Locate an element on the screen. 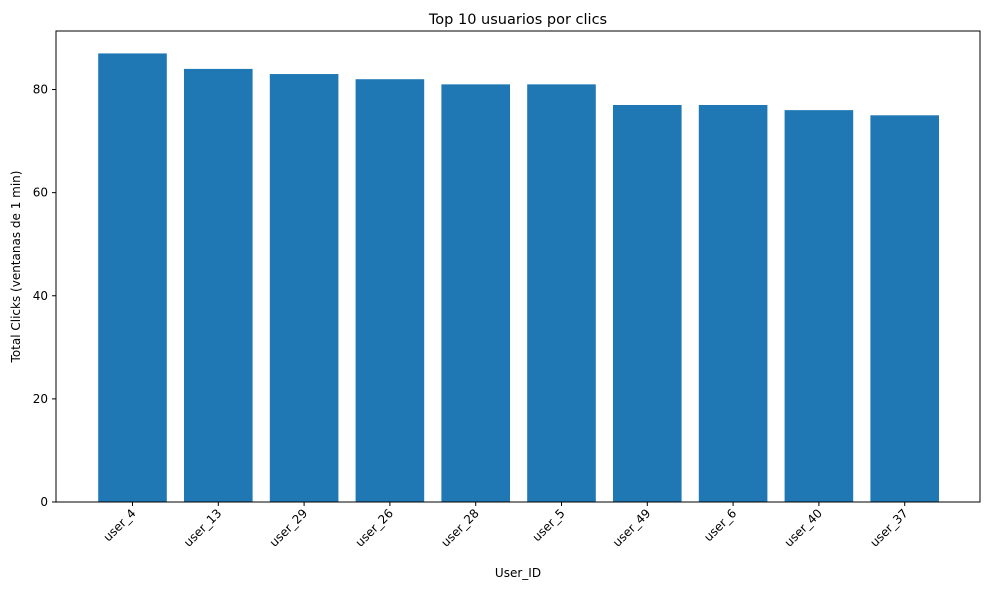 The image size is (989, 590). x-tick-label: user_6 is located at coordinates (720, 525).